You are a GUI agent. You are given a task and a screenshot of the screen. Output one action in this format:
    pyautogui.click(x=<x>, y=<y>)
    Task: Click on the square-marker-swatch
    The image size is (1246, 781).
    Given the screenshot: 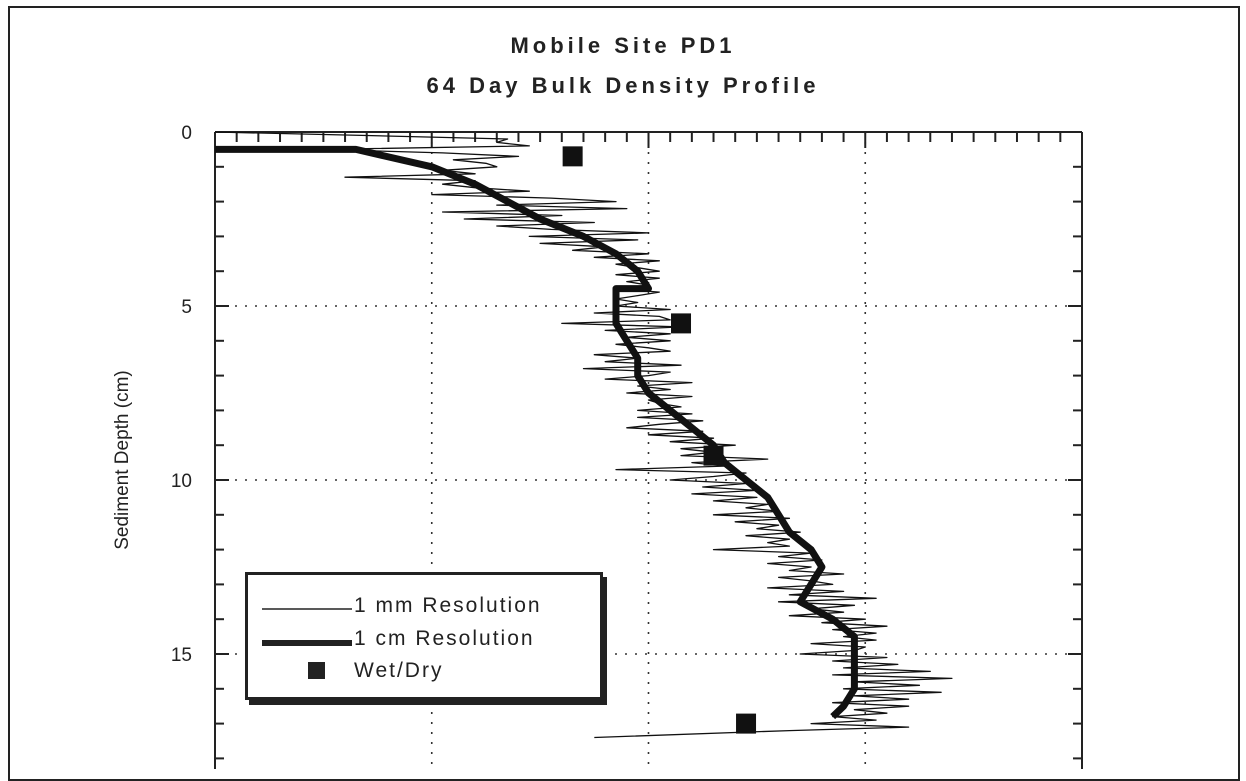 What is the action you would take?
    pyautogui.click(x=316, y=670)
    